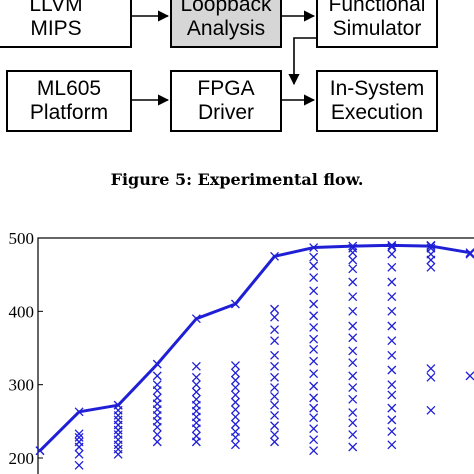  I want to click on y-tick-label: 400, so click(22, 311).